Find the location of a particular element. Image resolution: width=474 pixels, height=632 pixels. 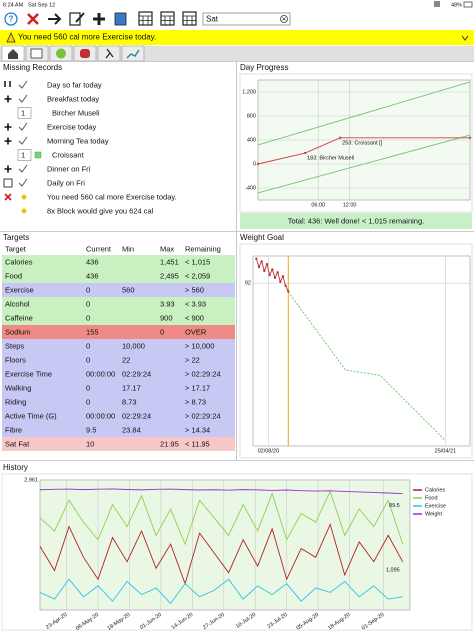

table-cell: Fibre is located at coordinates (13, 429).